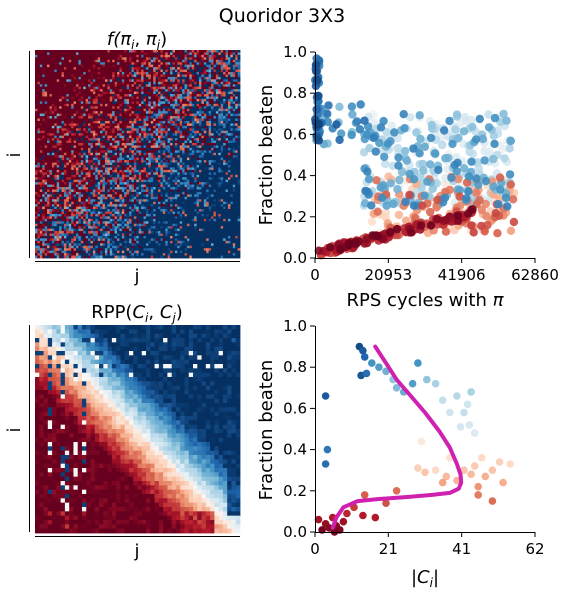  Describe the element at coordinates (139, 39) in the screenshot. I see `heatmap-f-title-sep: ,` at that location.